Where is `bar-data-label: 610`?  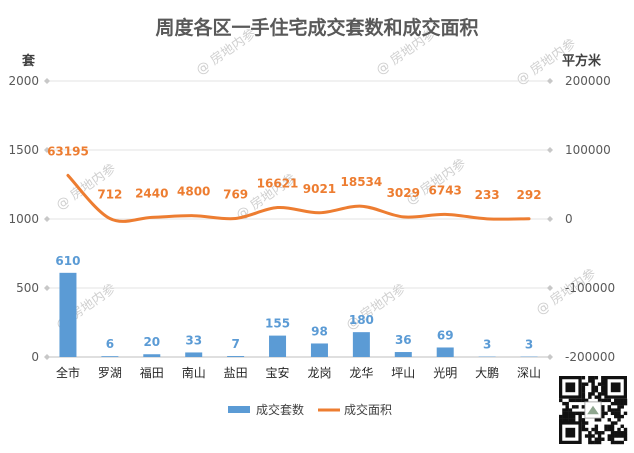 bar-data-label: 610 is located at coordinates (67, 261).